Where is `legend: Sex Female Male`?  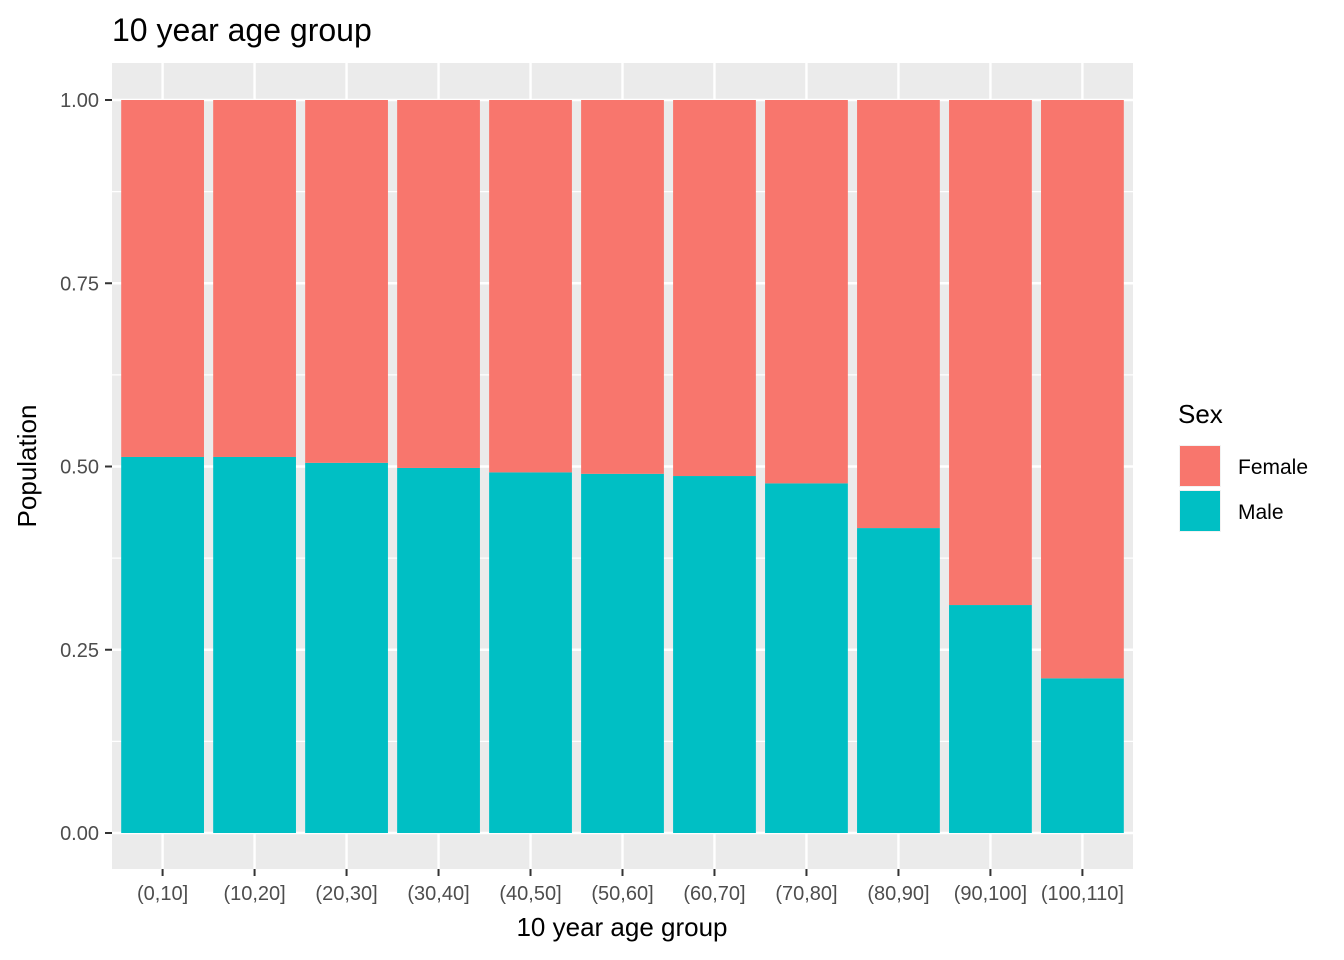 legend: Sex Female Male is located at coordinates (1243, 465).